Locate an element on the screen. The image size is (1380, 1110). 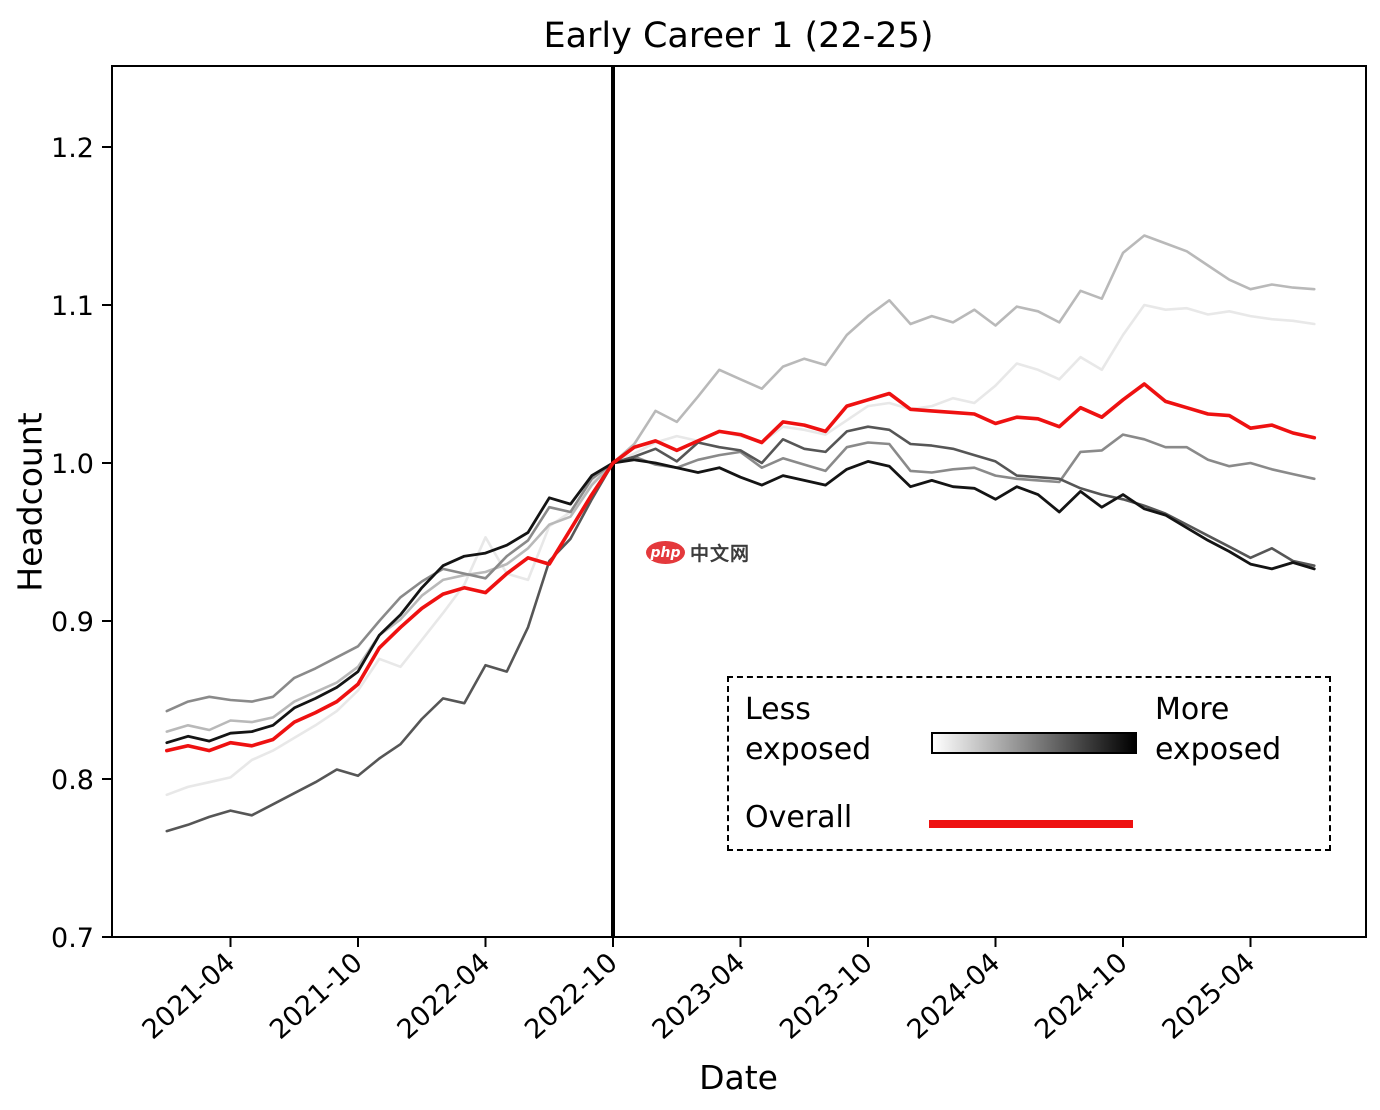
y-tick-label: 1.1 is located at coordinates (72, 306).